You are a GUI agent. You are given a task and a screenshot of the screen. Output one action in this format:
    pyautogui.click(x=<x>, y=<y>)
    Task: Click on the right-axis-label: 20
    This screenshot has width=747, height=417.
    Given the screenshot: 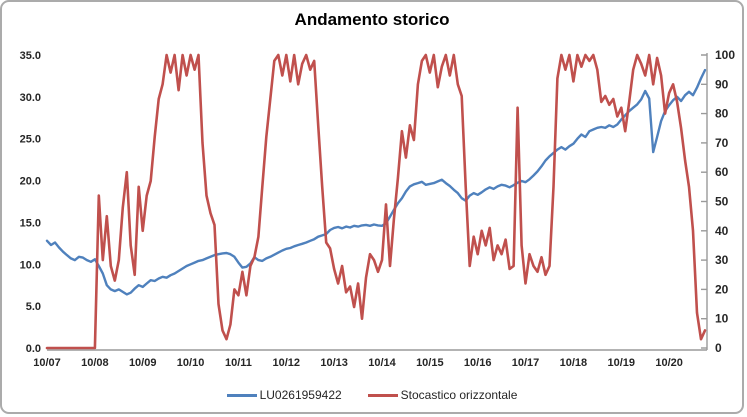 What is the action you would take?
    pyautogui.click(x=722, y=289)
    